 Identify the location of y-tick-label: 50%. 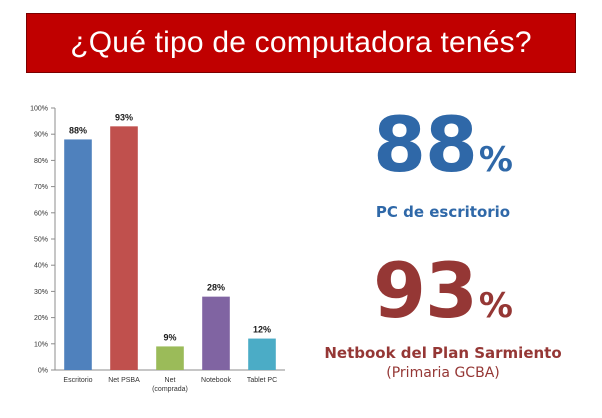
(41, 240).